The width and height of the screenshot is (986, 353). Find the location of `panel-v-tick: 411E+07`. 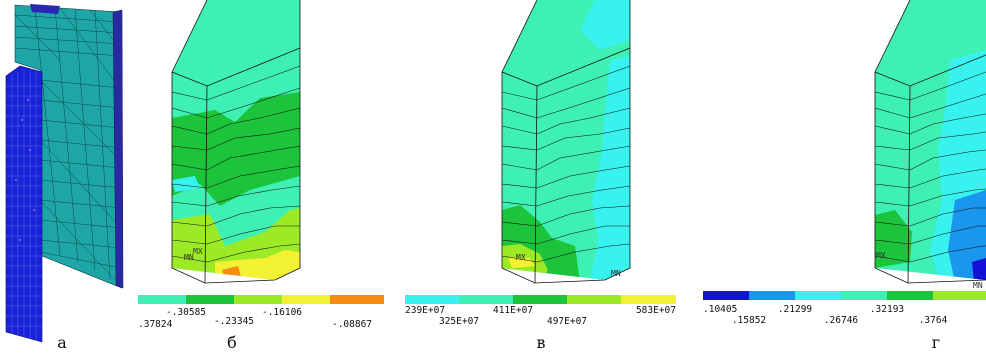

panel-v-tick: 411E+07 is located at coordinates (513, 310).